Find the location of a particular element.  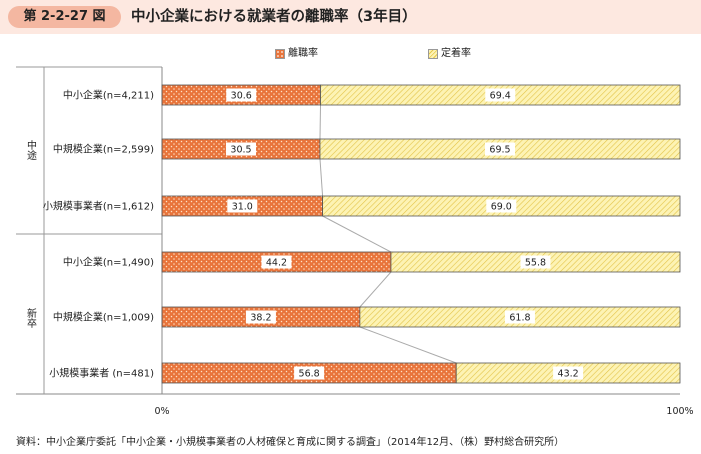

category-label-0: 中小企業(n=4,211) is located at coordinates (108, 95).